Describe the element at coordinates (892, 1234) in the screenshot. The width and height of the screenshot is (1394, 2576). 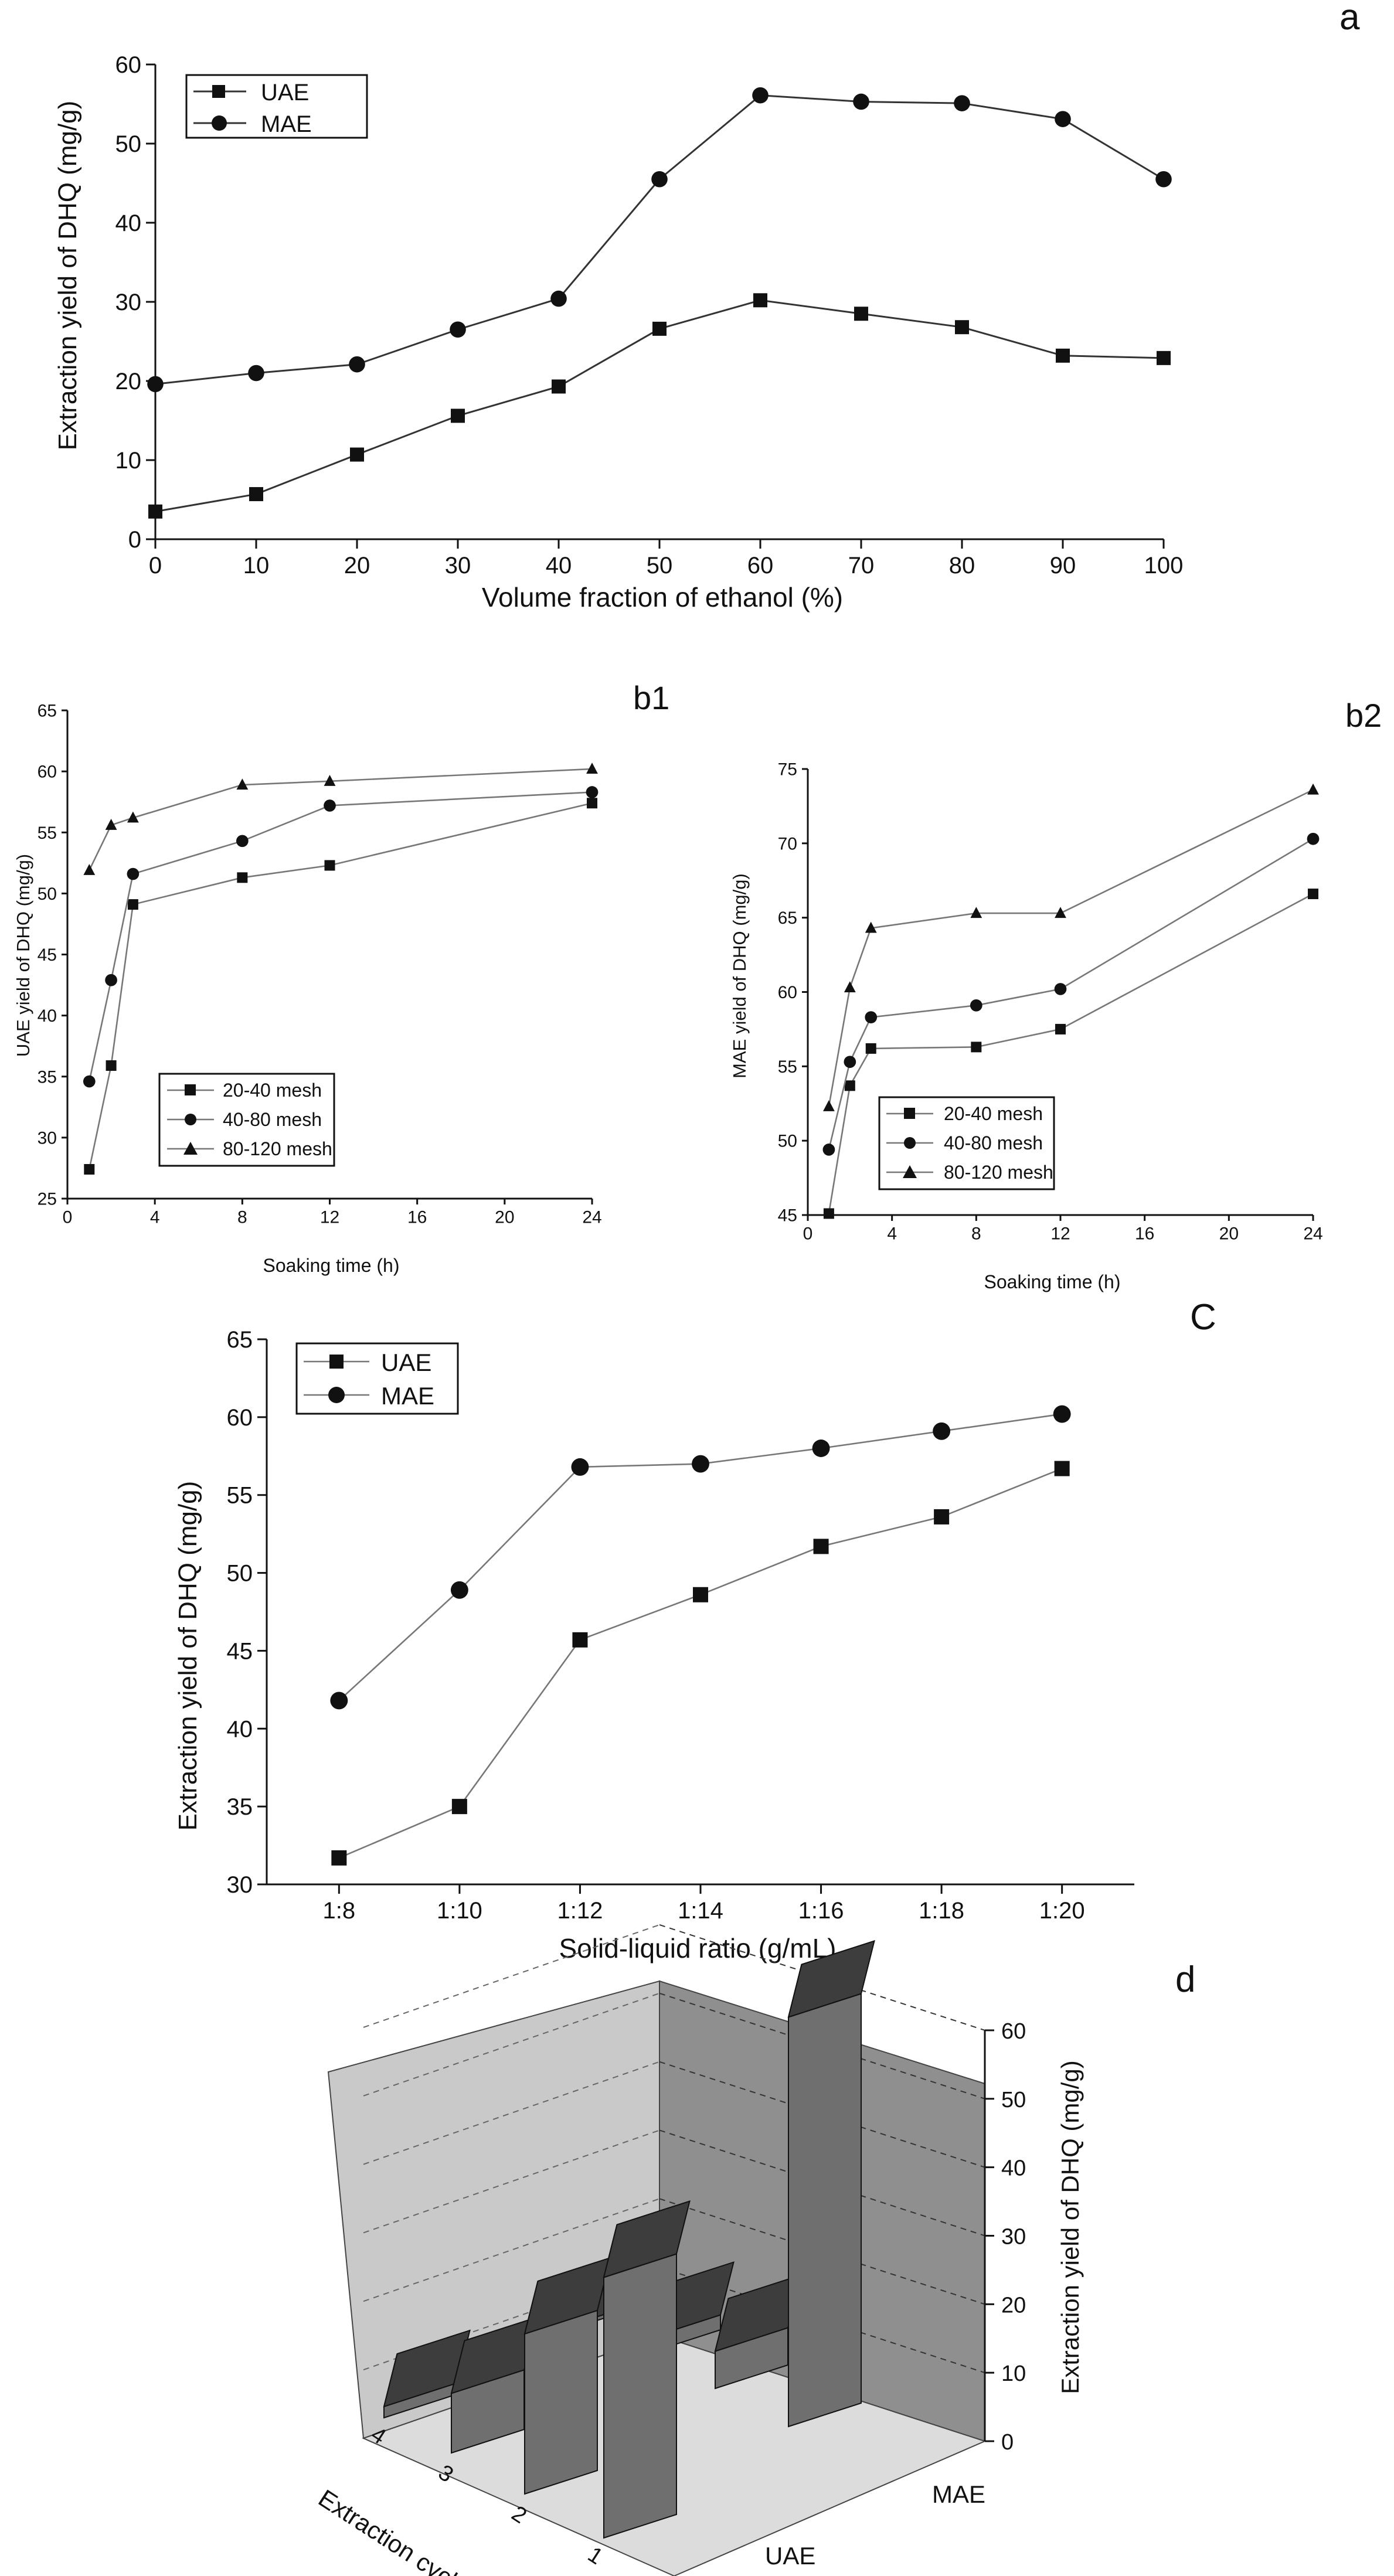
I see `b2-x-tick-label: 4` at that location.